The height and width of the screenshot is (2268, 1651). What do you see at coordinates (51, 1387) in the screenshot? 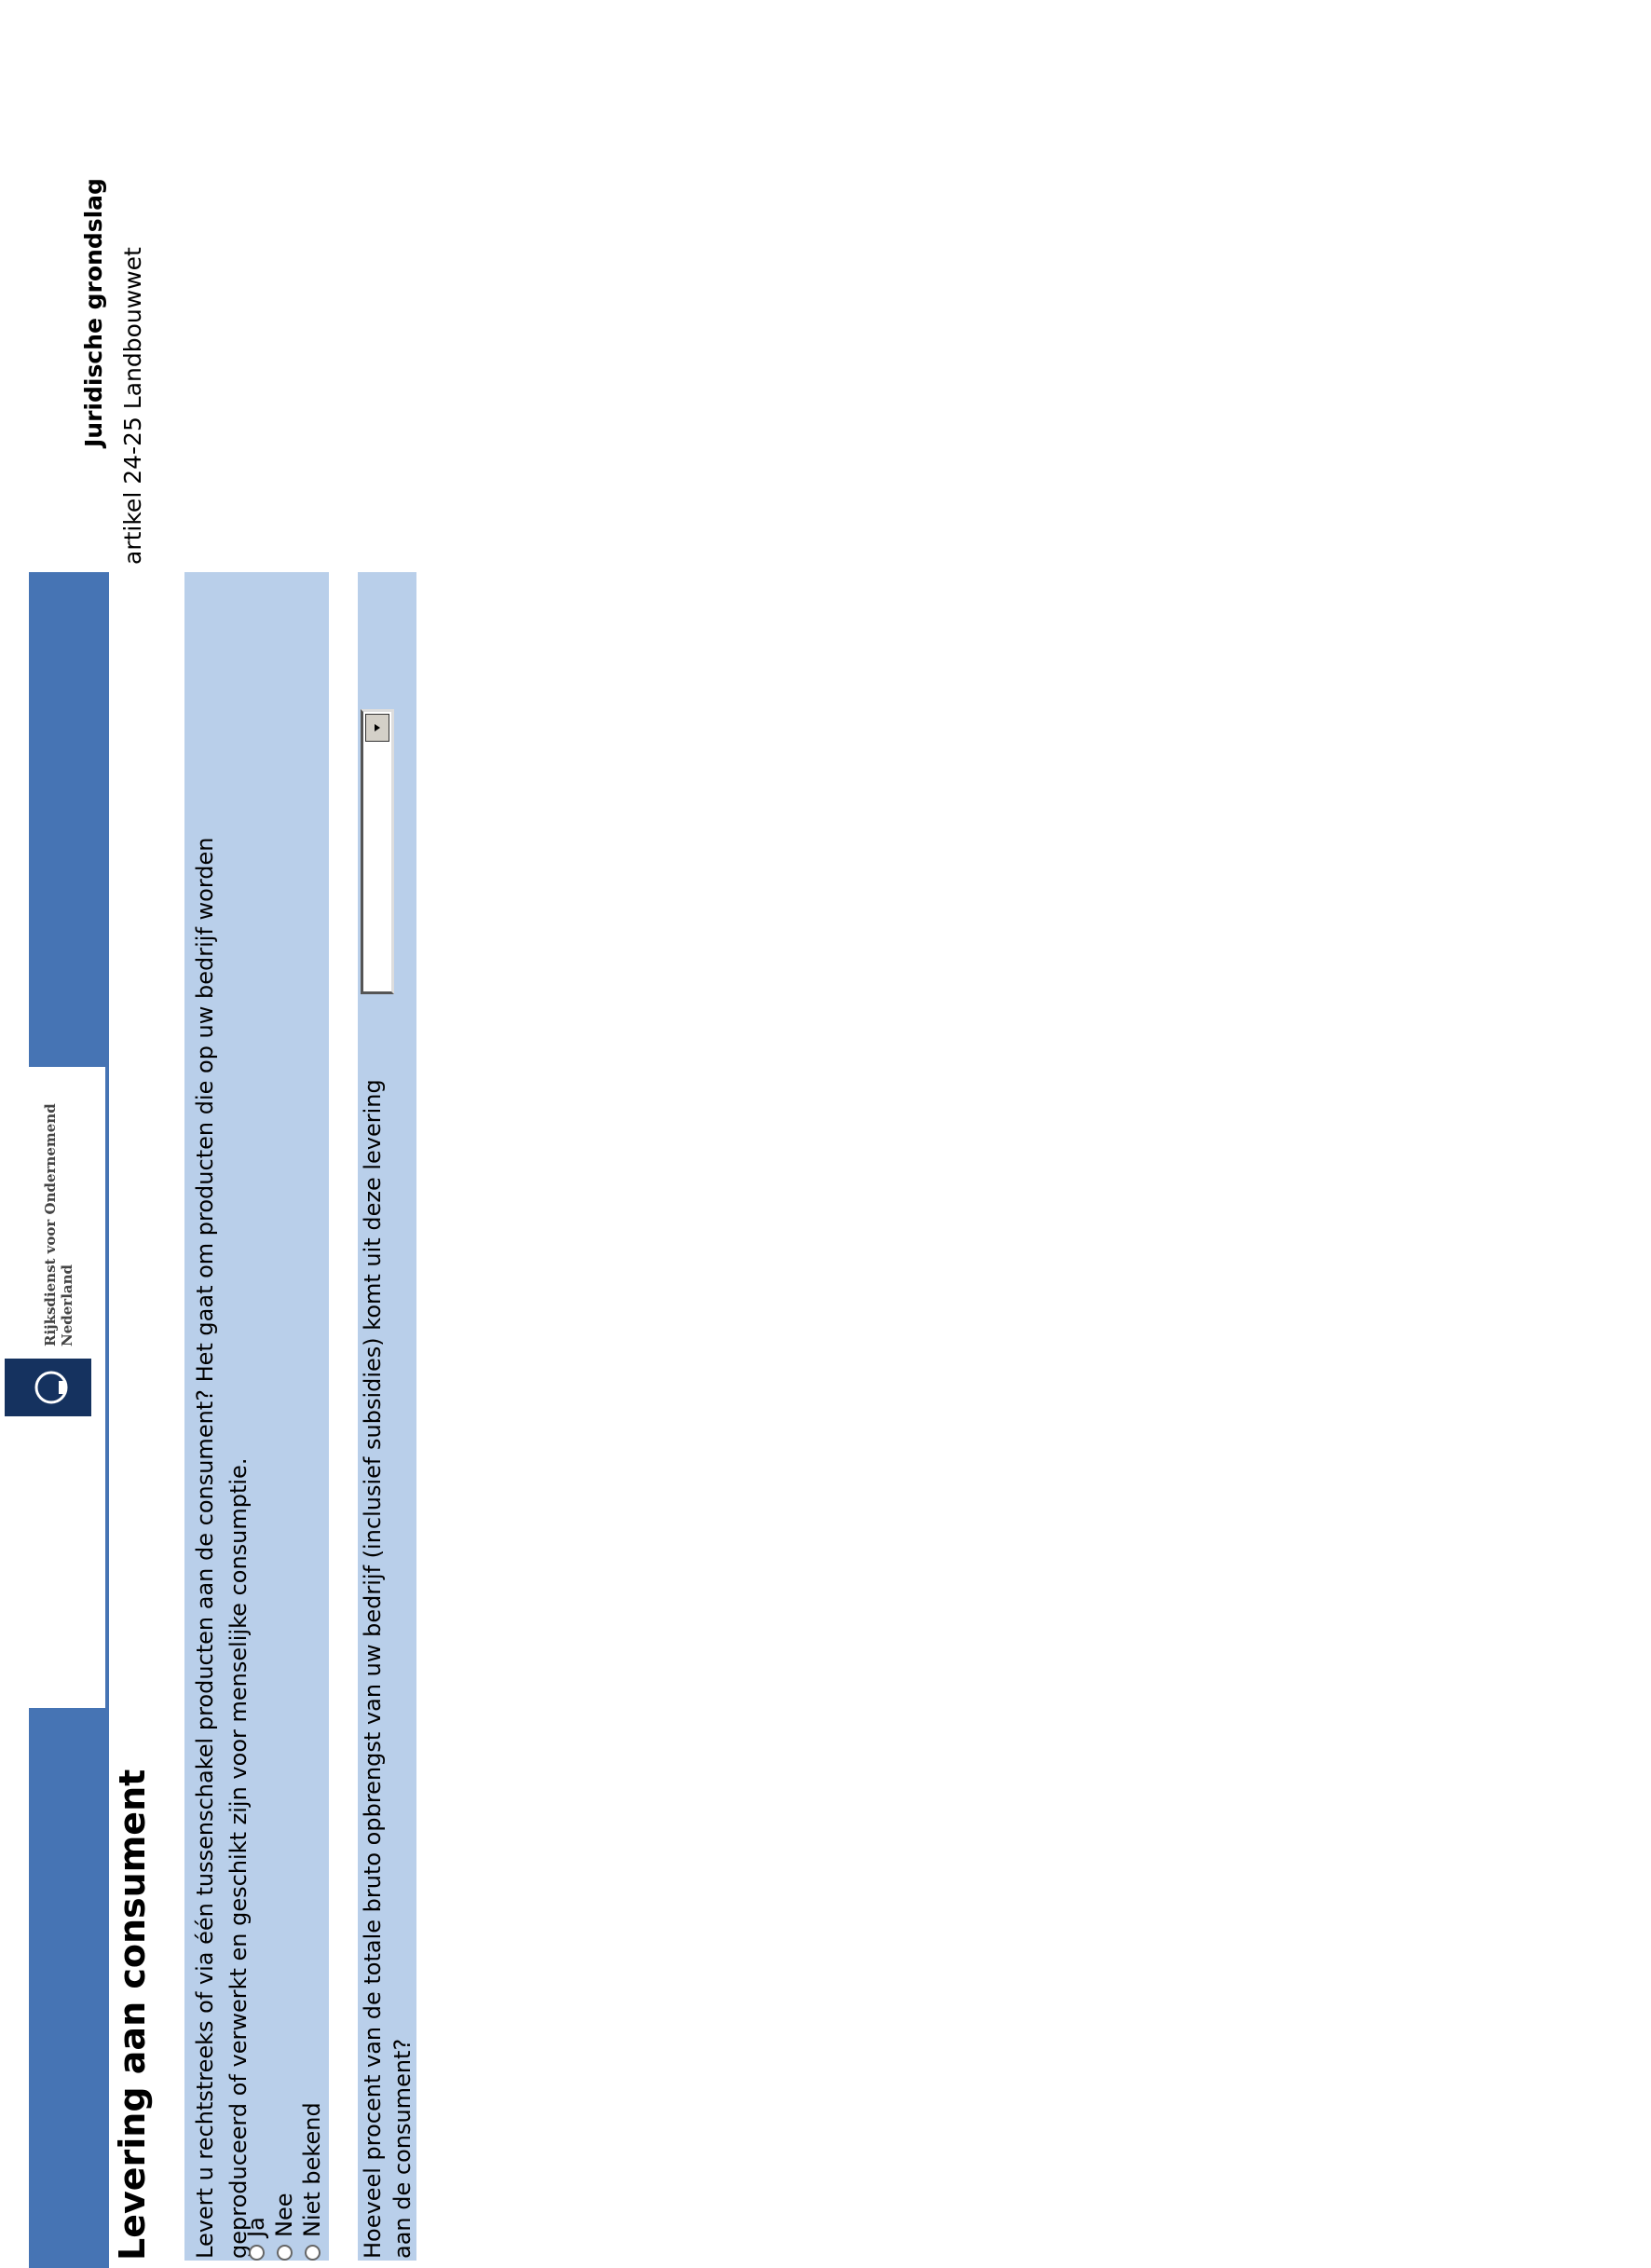
I see `logo-emblem` at bounding box center [51, 1387].